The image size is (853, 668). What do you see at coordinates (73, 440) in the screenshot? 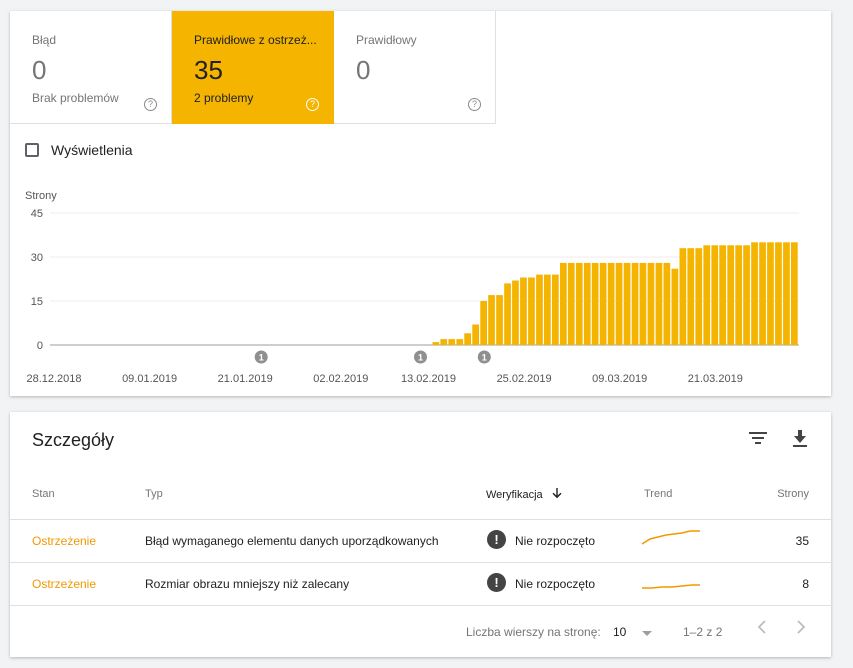
I see `details-title: Szczegóły` at bounding box center [73, 440].